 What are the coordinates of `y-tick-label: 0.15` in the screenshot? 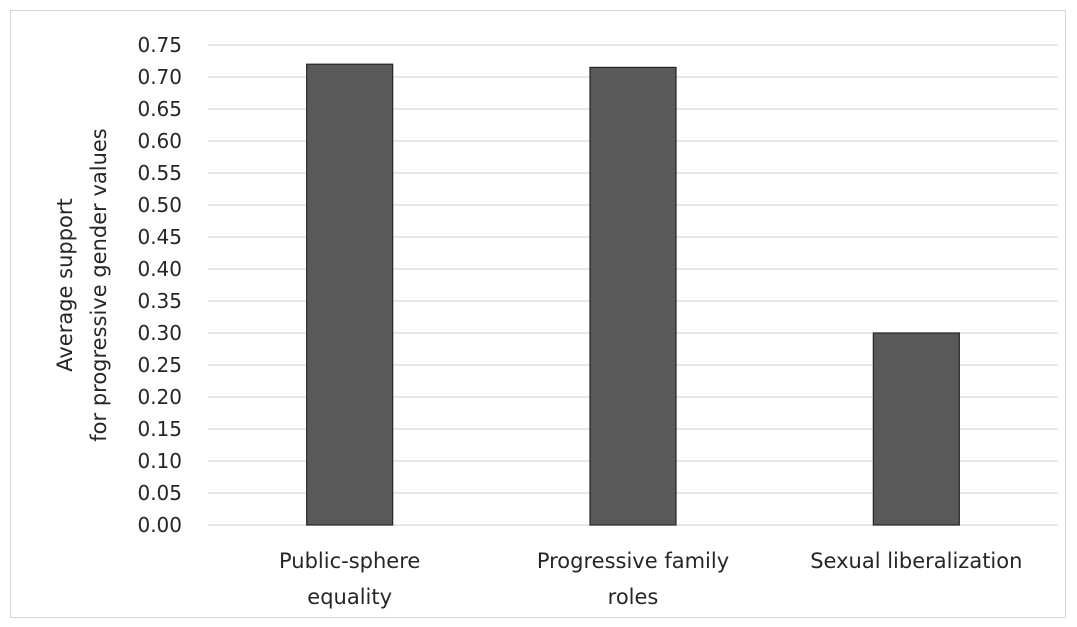 It's located at (159, 429).